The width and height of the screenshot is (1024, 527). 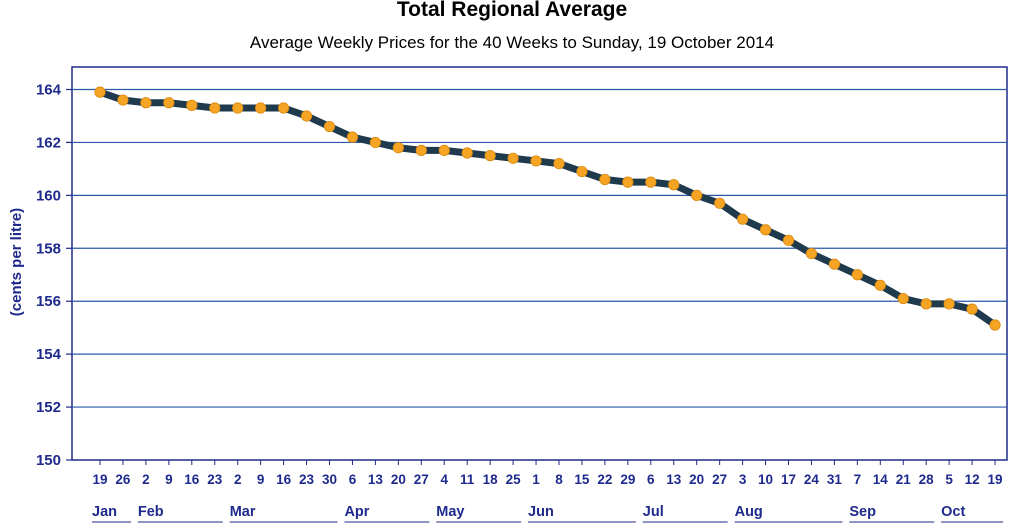 I want to click on y-tick-label: 152, so click(x=48, y=407).